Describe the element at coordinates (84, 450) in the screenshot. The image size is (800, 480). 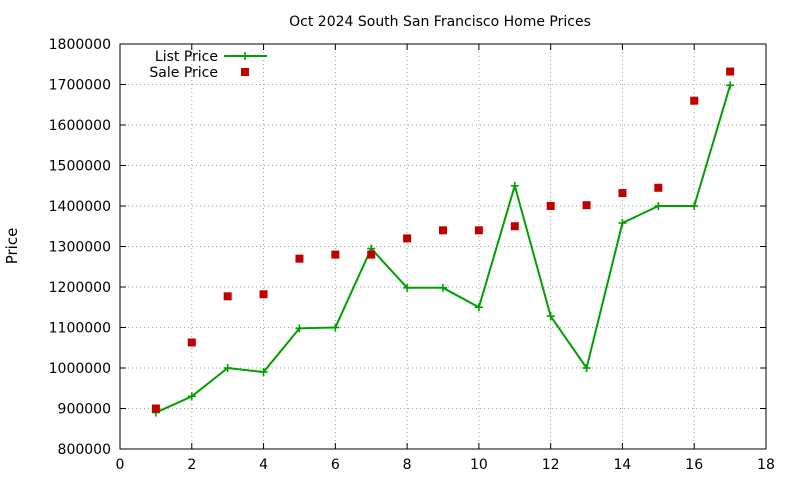
I see `y-tick-label: 800000` at that location.